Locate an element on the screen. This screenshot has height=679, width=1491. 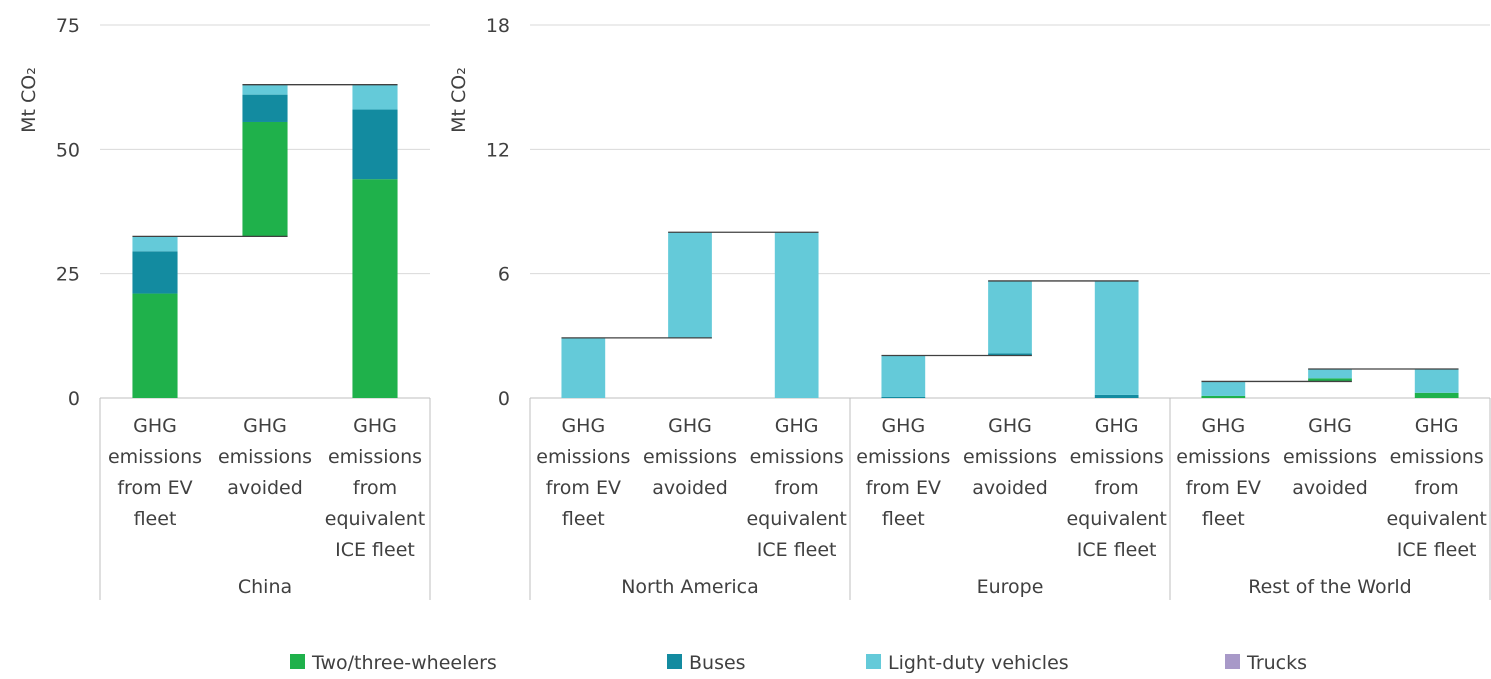
group-label: North America is located at coordinates (690, 587).